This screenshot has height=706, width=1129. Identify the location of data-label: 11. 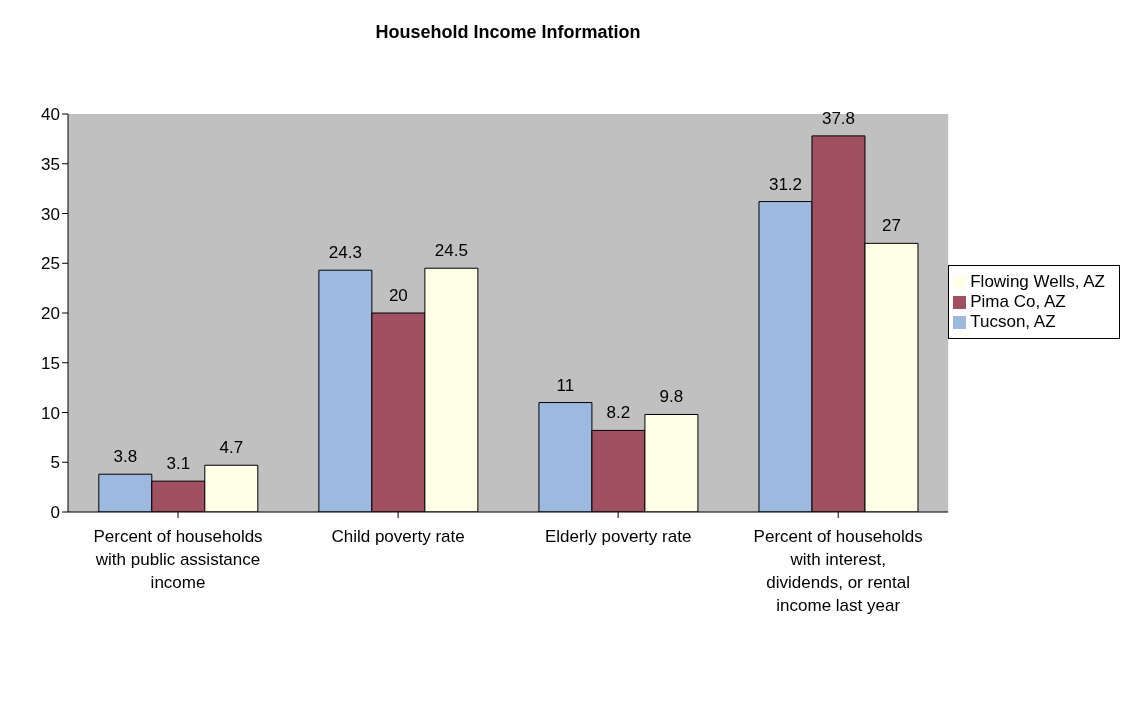
(565, 385).